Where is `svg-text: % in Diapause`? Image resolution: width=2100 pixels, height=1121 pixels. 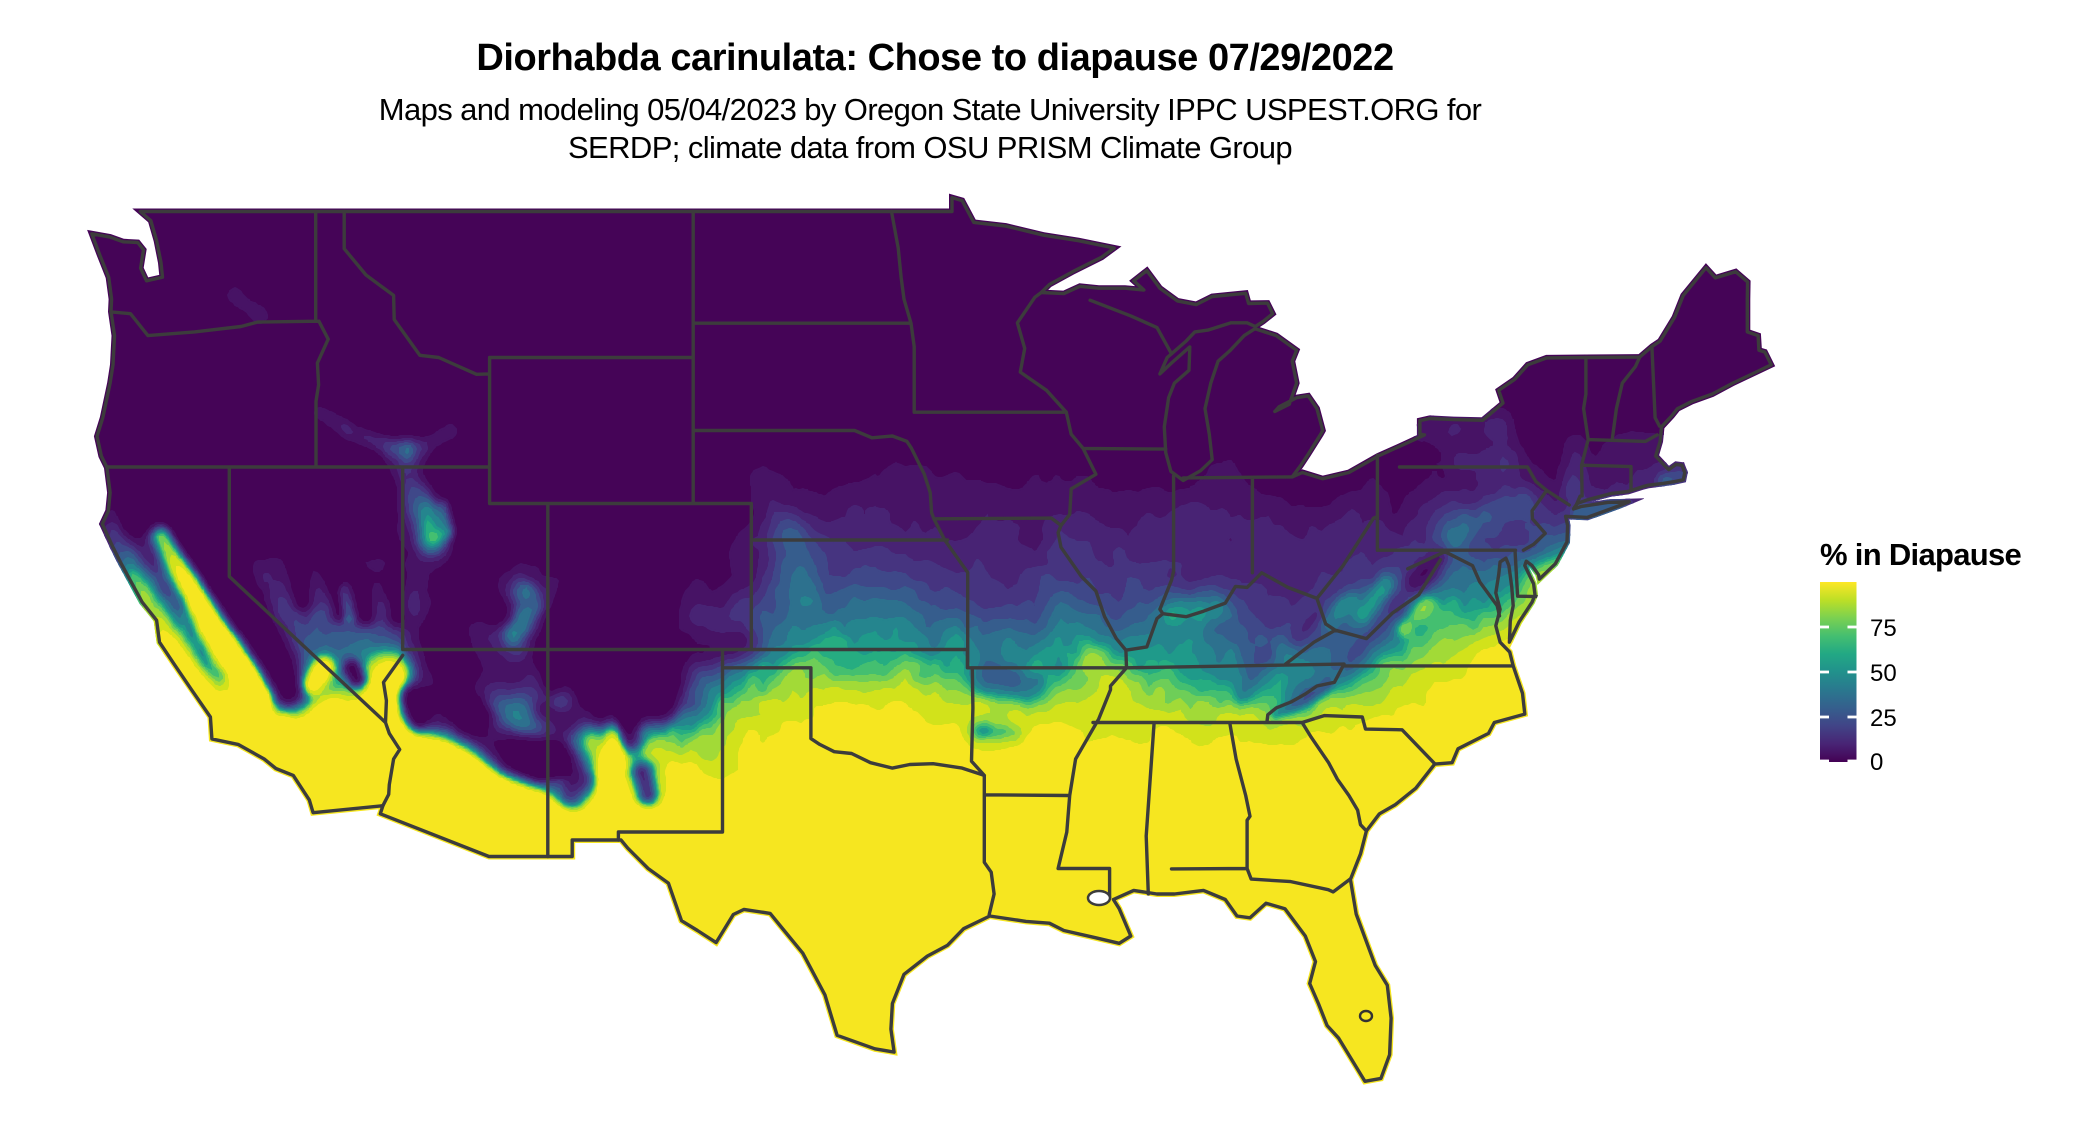 svg-text: % in Diapause is located at coordinates (1921, 554).